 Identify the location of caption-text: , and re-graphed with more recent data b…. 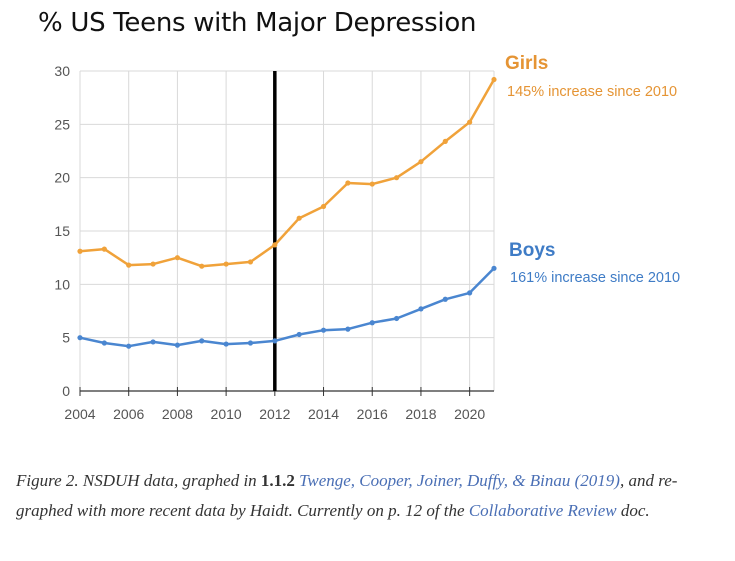
(347, 495).